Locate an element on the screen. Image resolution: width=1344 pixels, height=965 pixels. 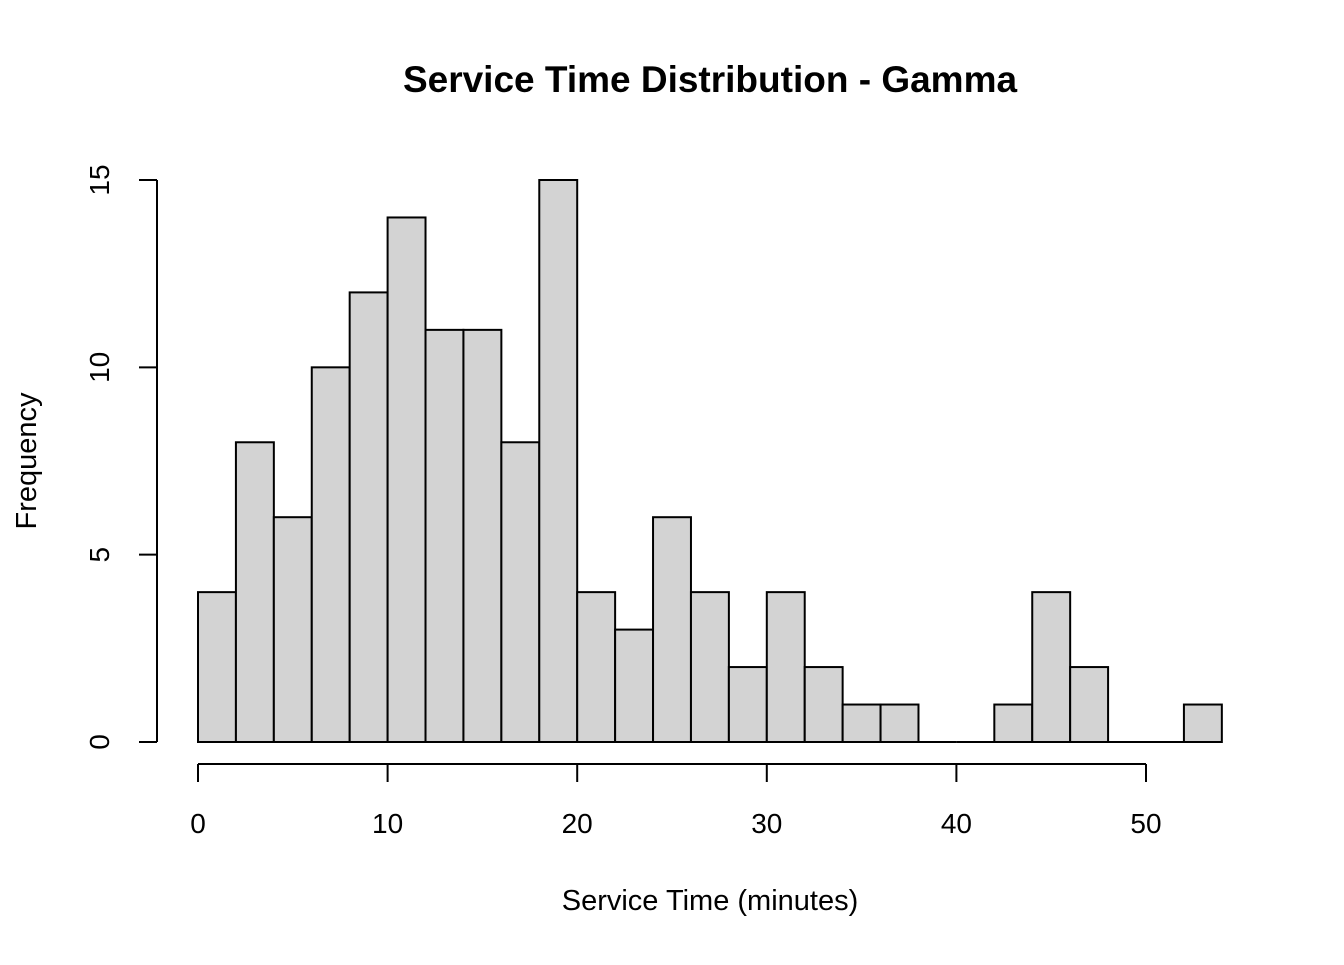
x-axis: 0 10 20 30 40 50 is located at coordinates (676, 801).